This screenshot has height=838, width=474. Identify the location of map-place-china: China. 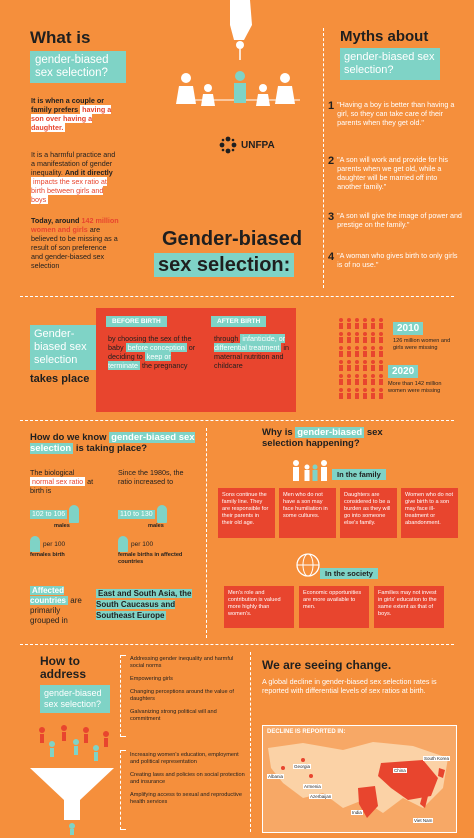
(400, 770).